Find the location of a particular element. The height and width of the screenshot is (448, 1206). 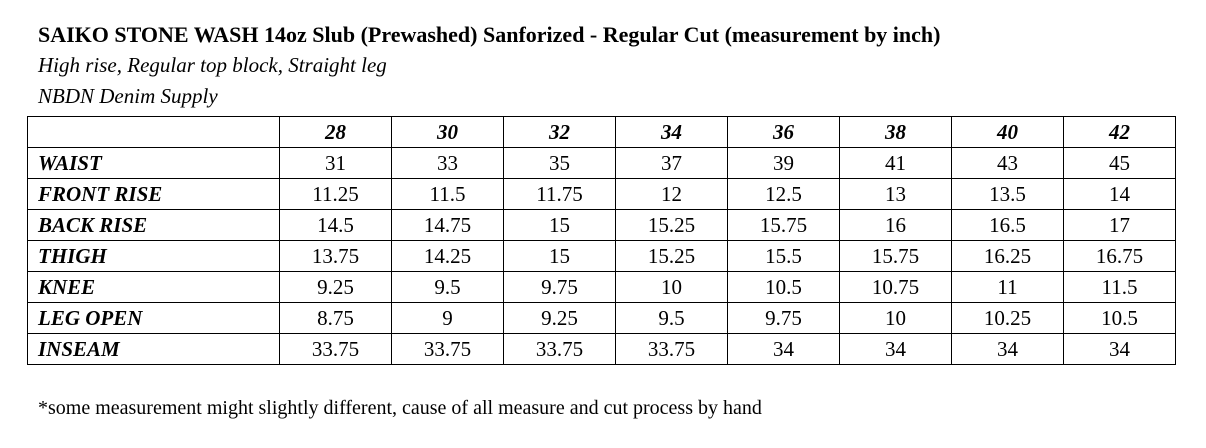

row-label: KNEE is located at coordinates (153, 287).